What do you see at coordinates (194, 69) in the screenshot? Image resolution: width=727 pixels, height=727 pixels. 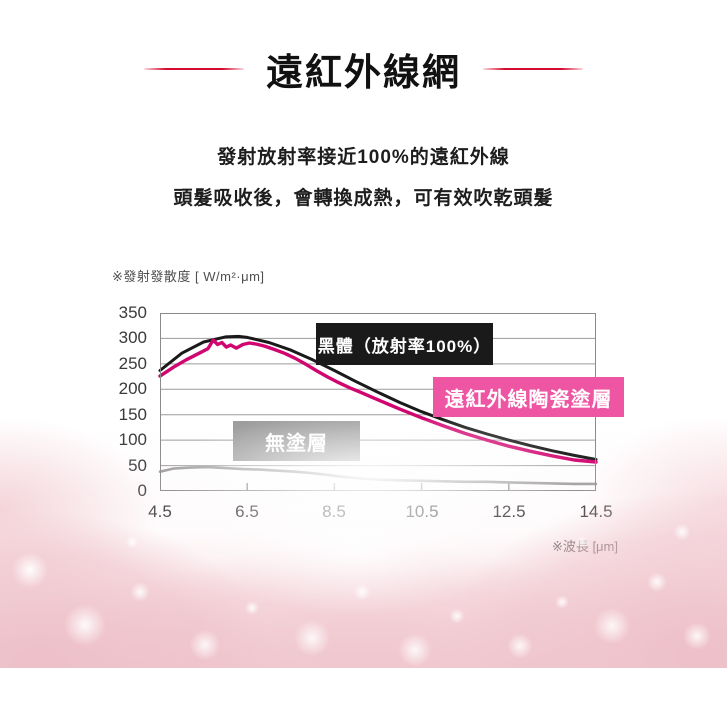 I see `title-divider-left` at bounding box center [194, 69].